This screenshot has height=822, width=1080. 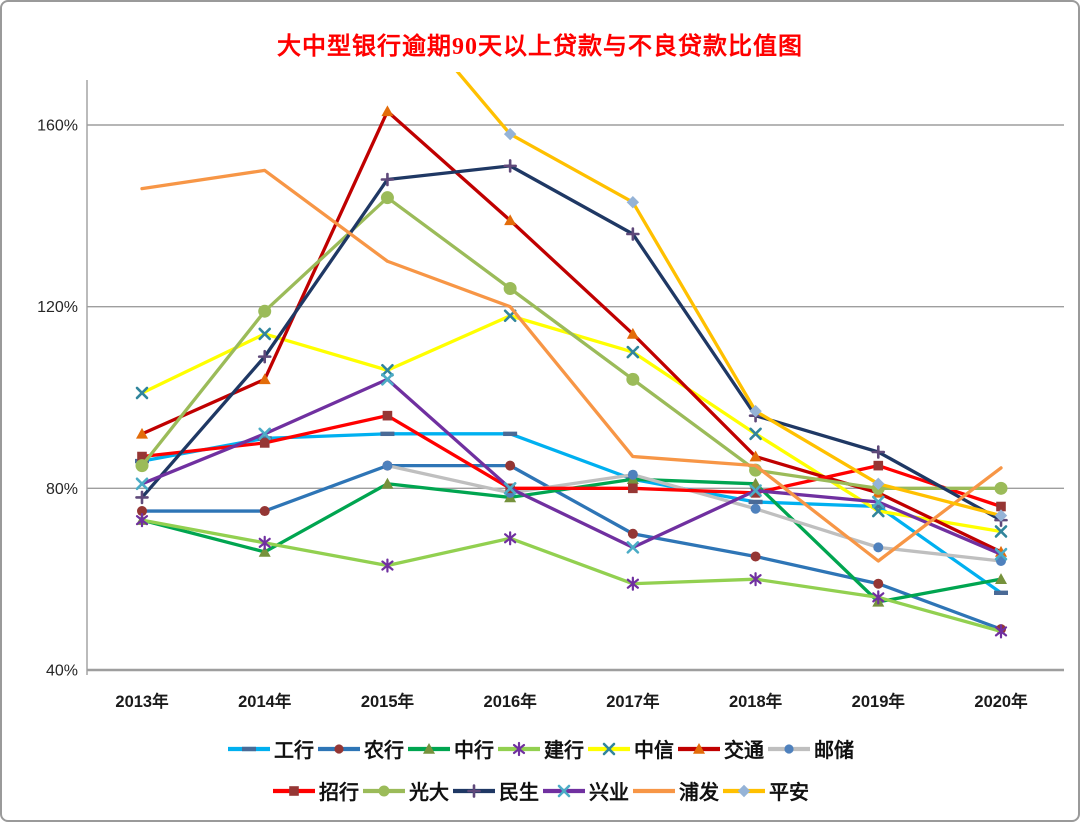 I want to click on legend-swatch-spdb, so click(x=654, y=790).